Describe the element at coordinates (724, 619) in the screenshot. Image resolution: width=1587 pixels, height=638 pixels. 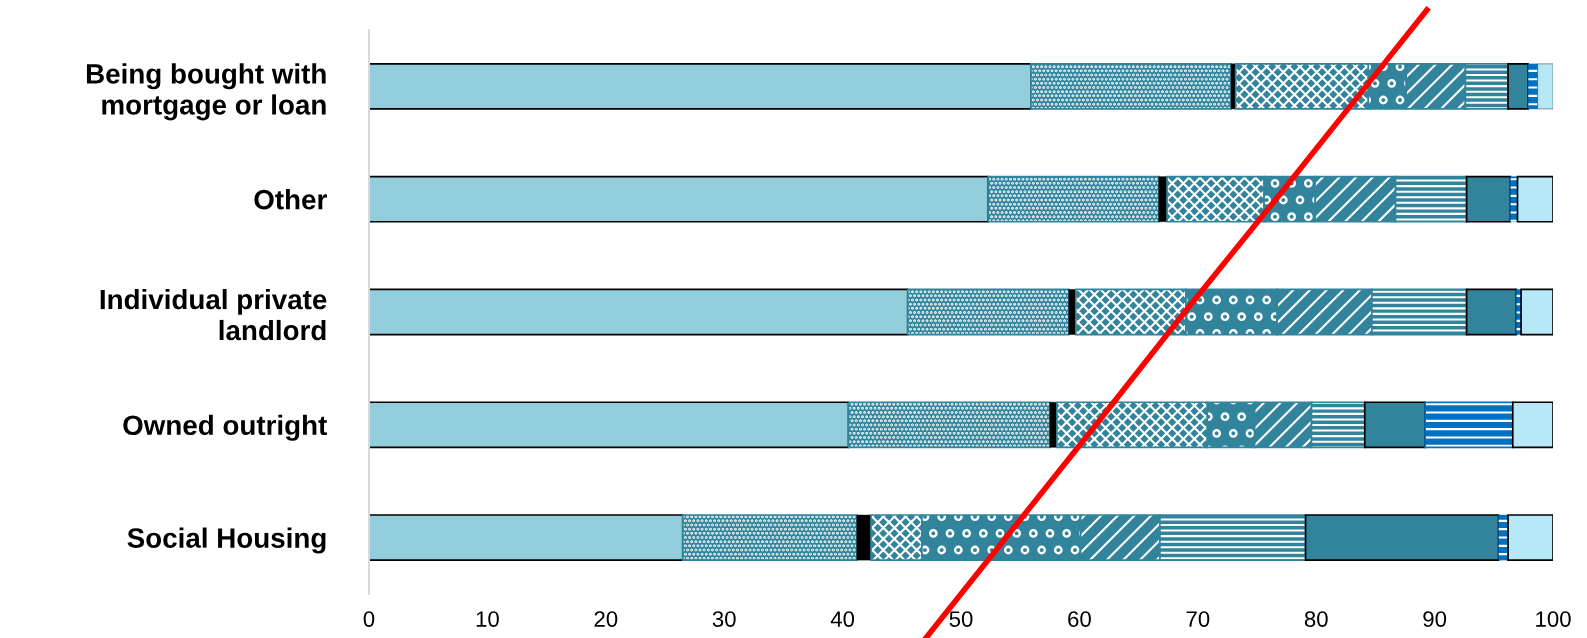
I see `x-tick-label: 30` at that location.